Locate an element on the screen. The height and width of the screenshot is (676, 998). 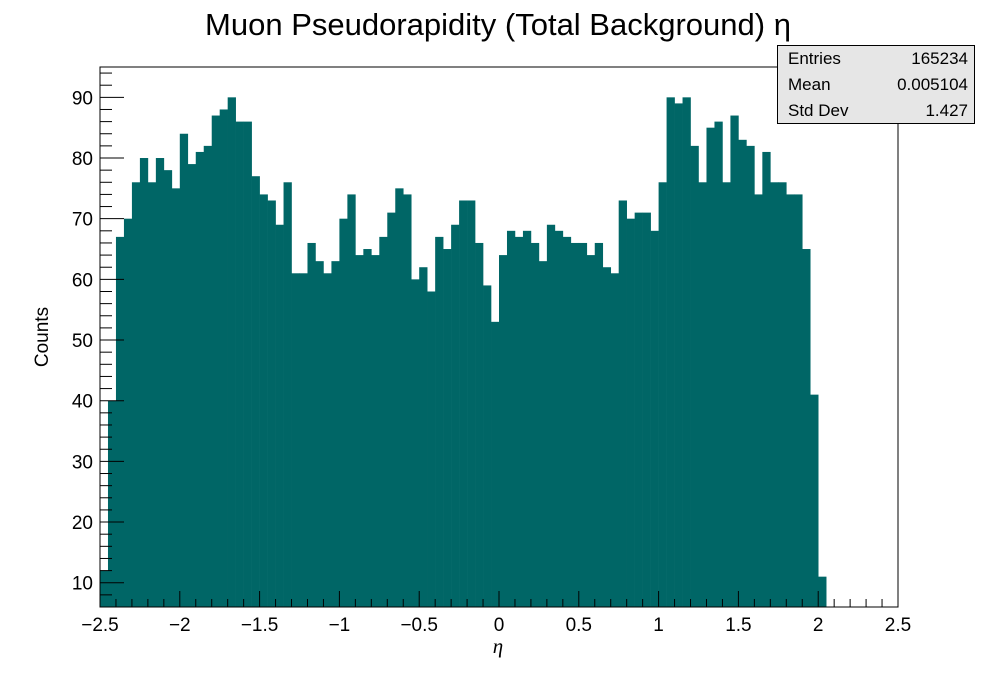
y-axis: 10 20 30 40 50 60 70 80 90 is located at coordinates (98, 340).